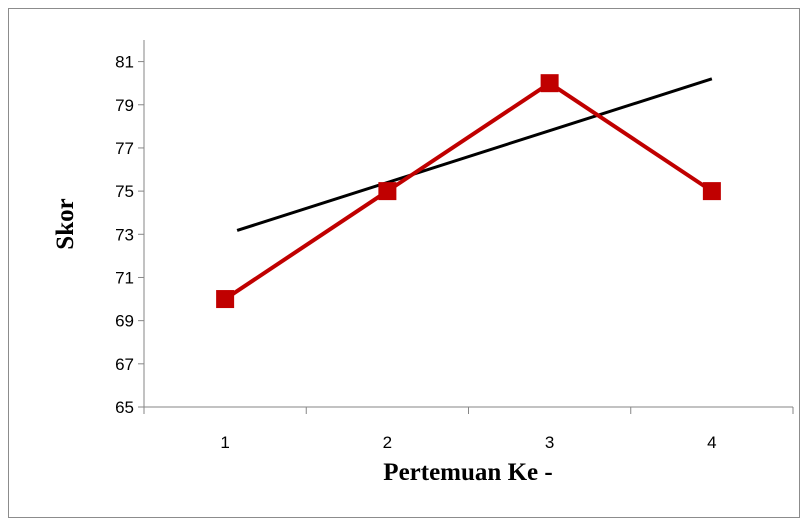 The image size is (809, 526). What do you see at coordinates (124, 364) in the screenshot?
I see `y-tick-label: 67` at bounding box center [124, 364].